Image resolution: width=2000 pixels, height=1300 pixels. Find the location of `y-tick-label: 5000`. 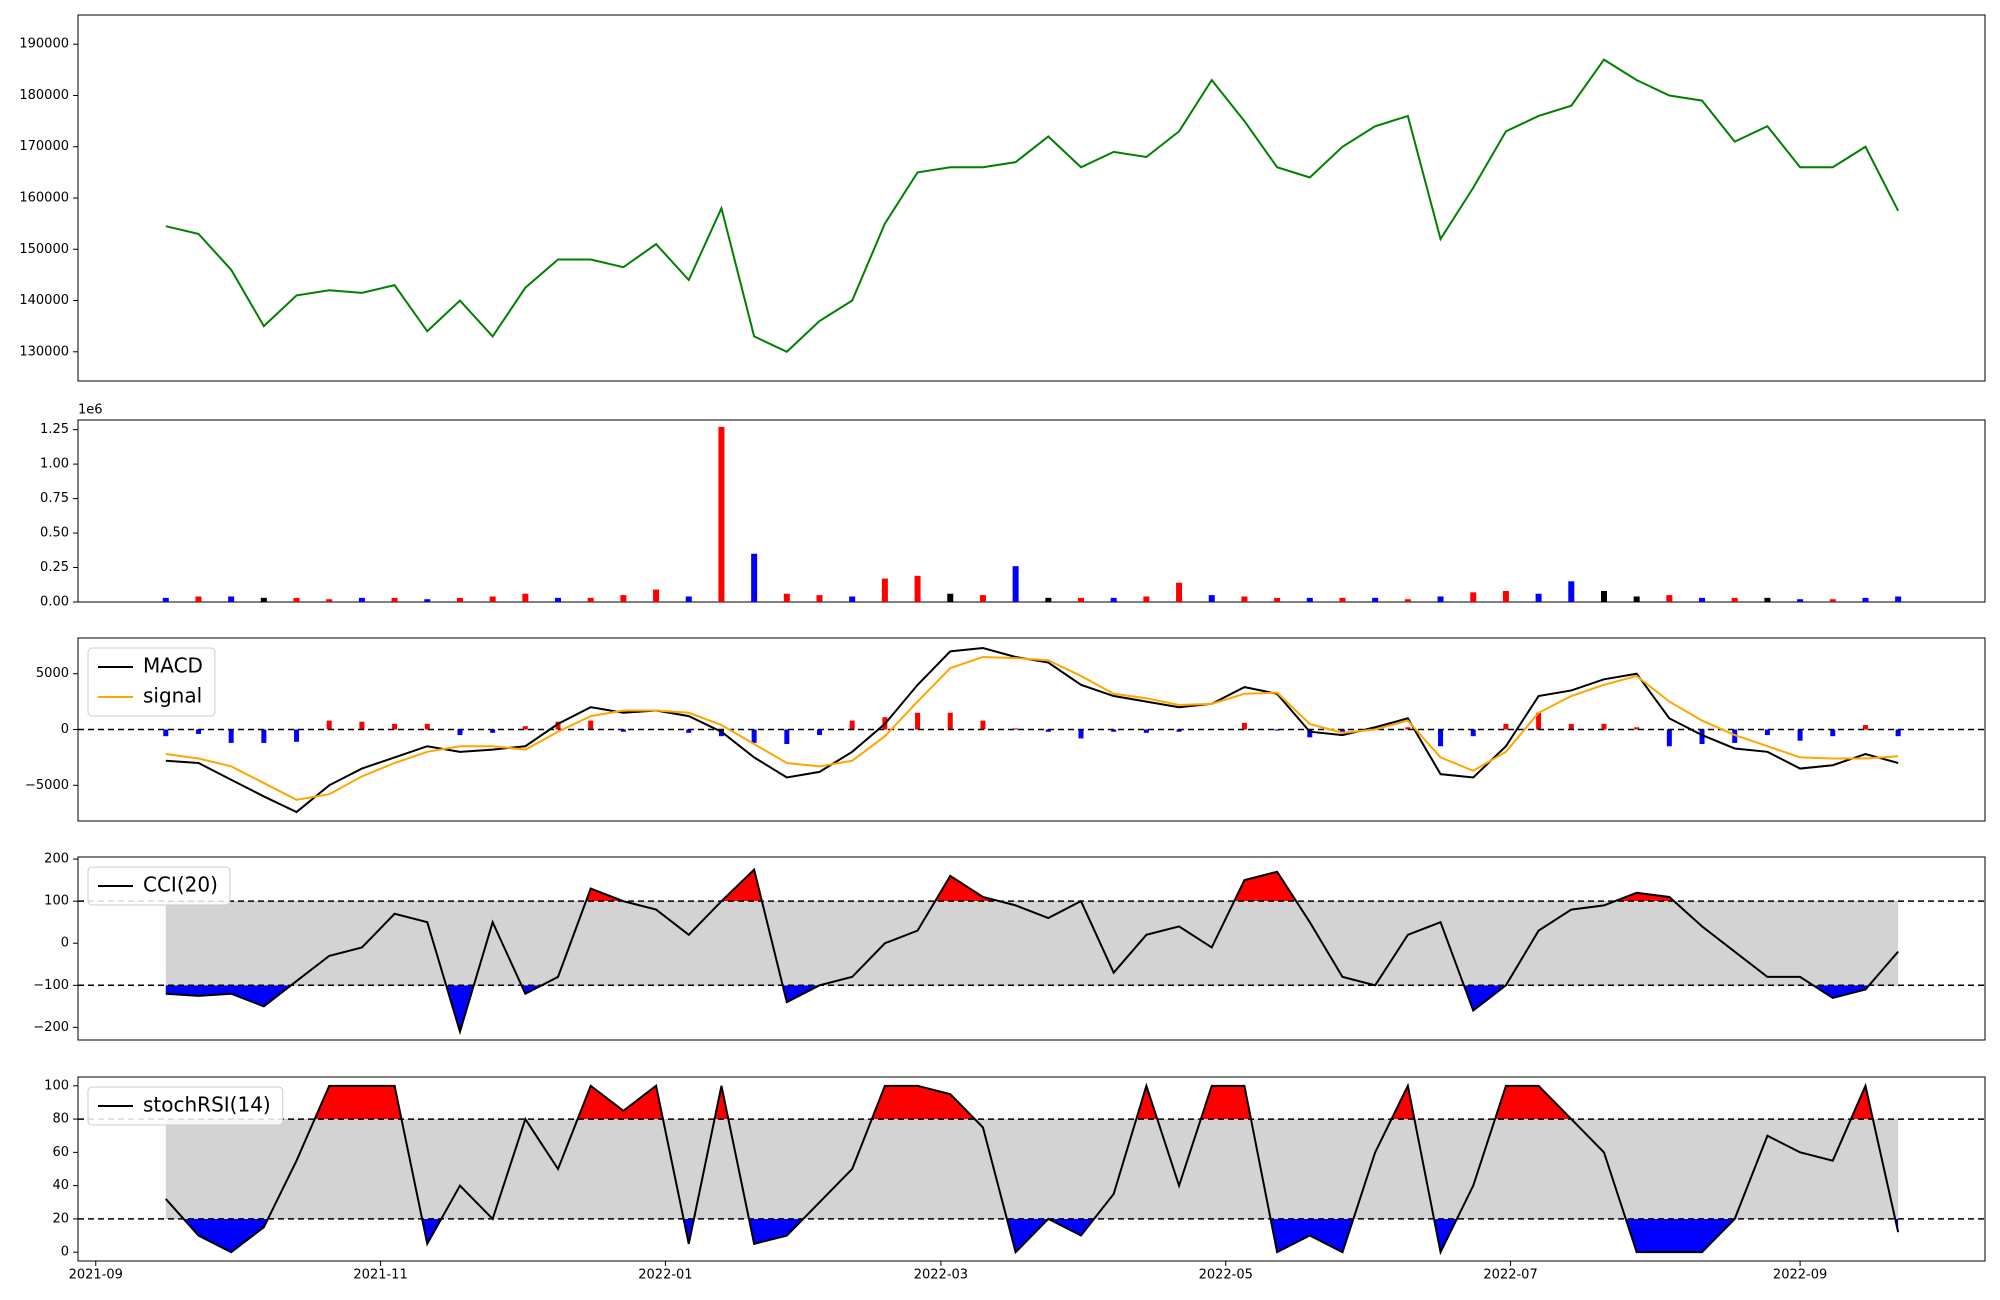

y-tick-label: 5000 is located at coordinates (52, 673).